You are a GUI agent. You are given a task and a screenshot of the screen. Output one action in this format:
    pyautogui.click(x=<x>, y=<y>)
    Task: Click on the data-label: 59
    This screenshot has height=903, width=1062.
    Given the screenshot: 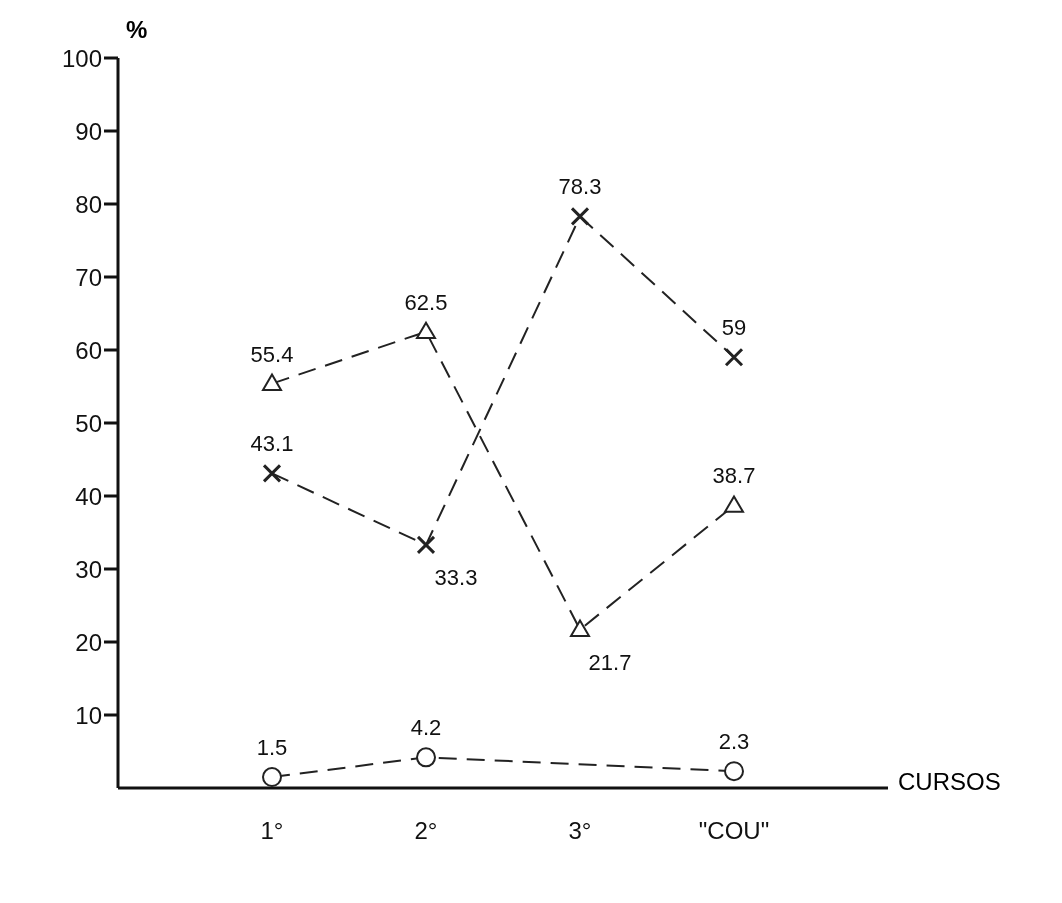 What is the action you would take?
    pyautogui.click(x=734, y=328)
    